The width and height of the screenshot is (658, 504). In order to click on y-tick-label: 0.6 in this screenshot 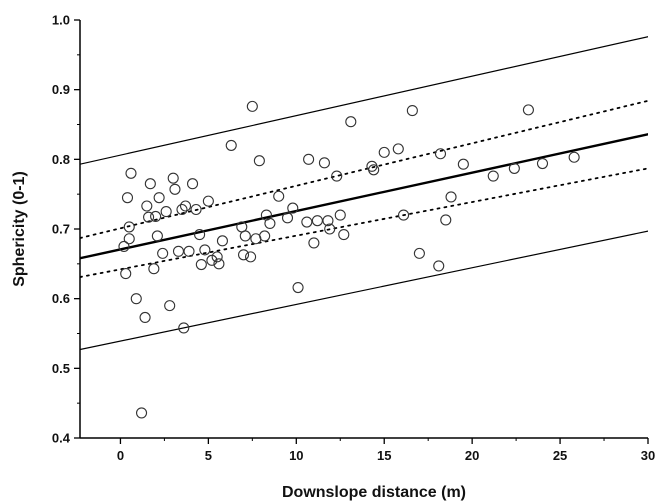, I will do `click(61, 298)`.